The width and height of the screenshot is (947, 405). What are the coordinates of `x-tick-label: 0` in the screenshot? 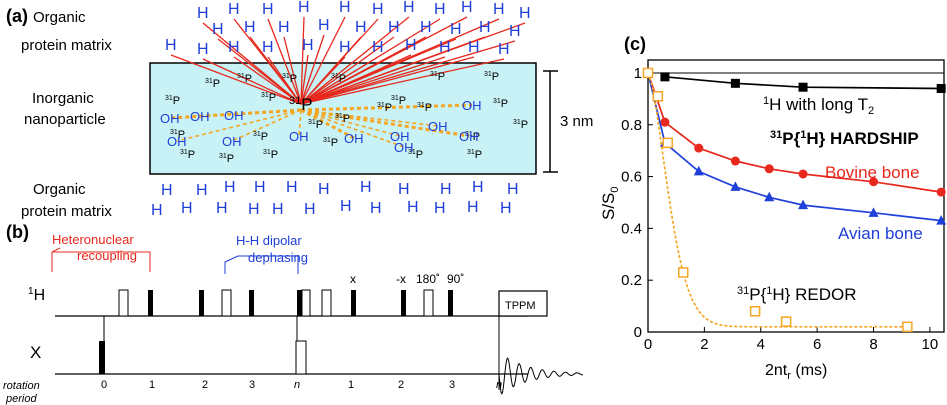 It's located at (648, 344).